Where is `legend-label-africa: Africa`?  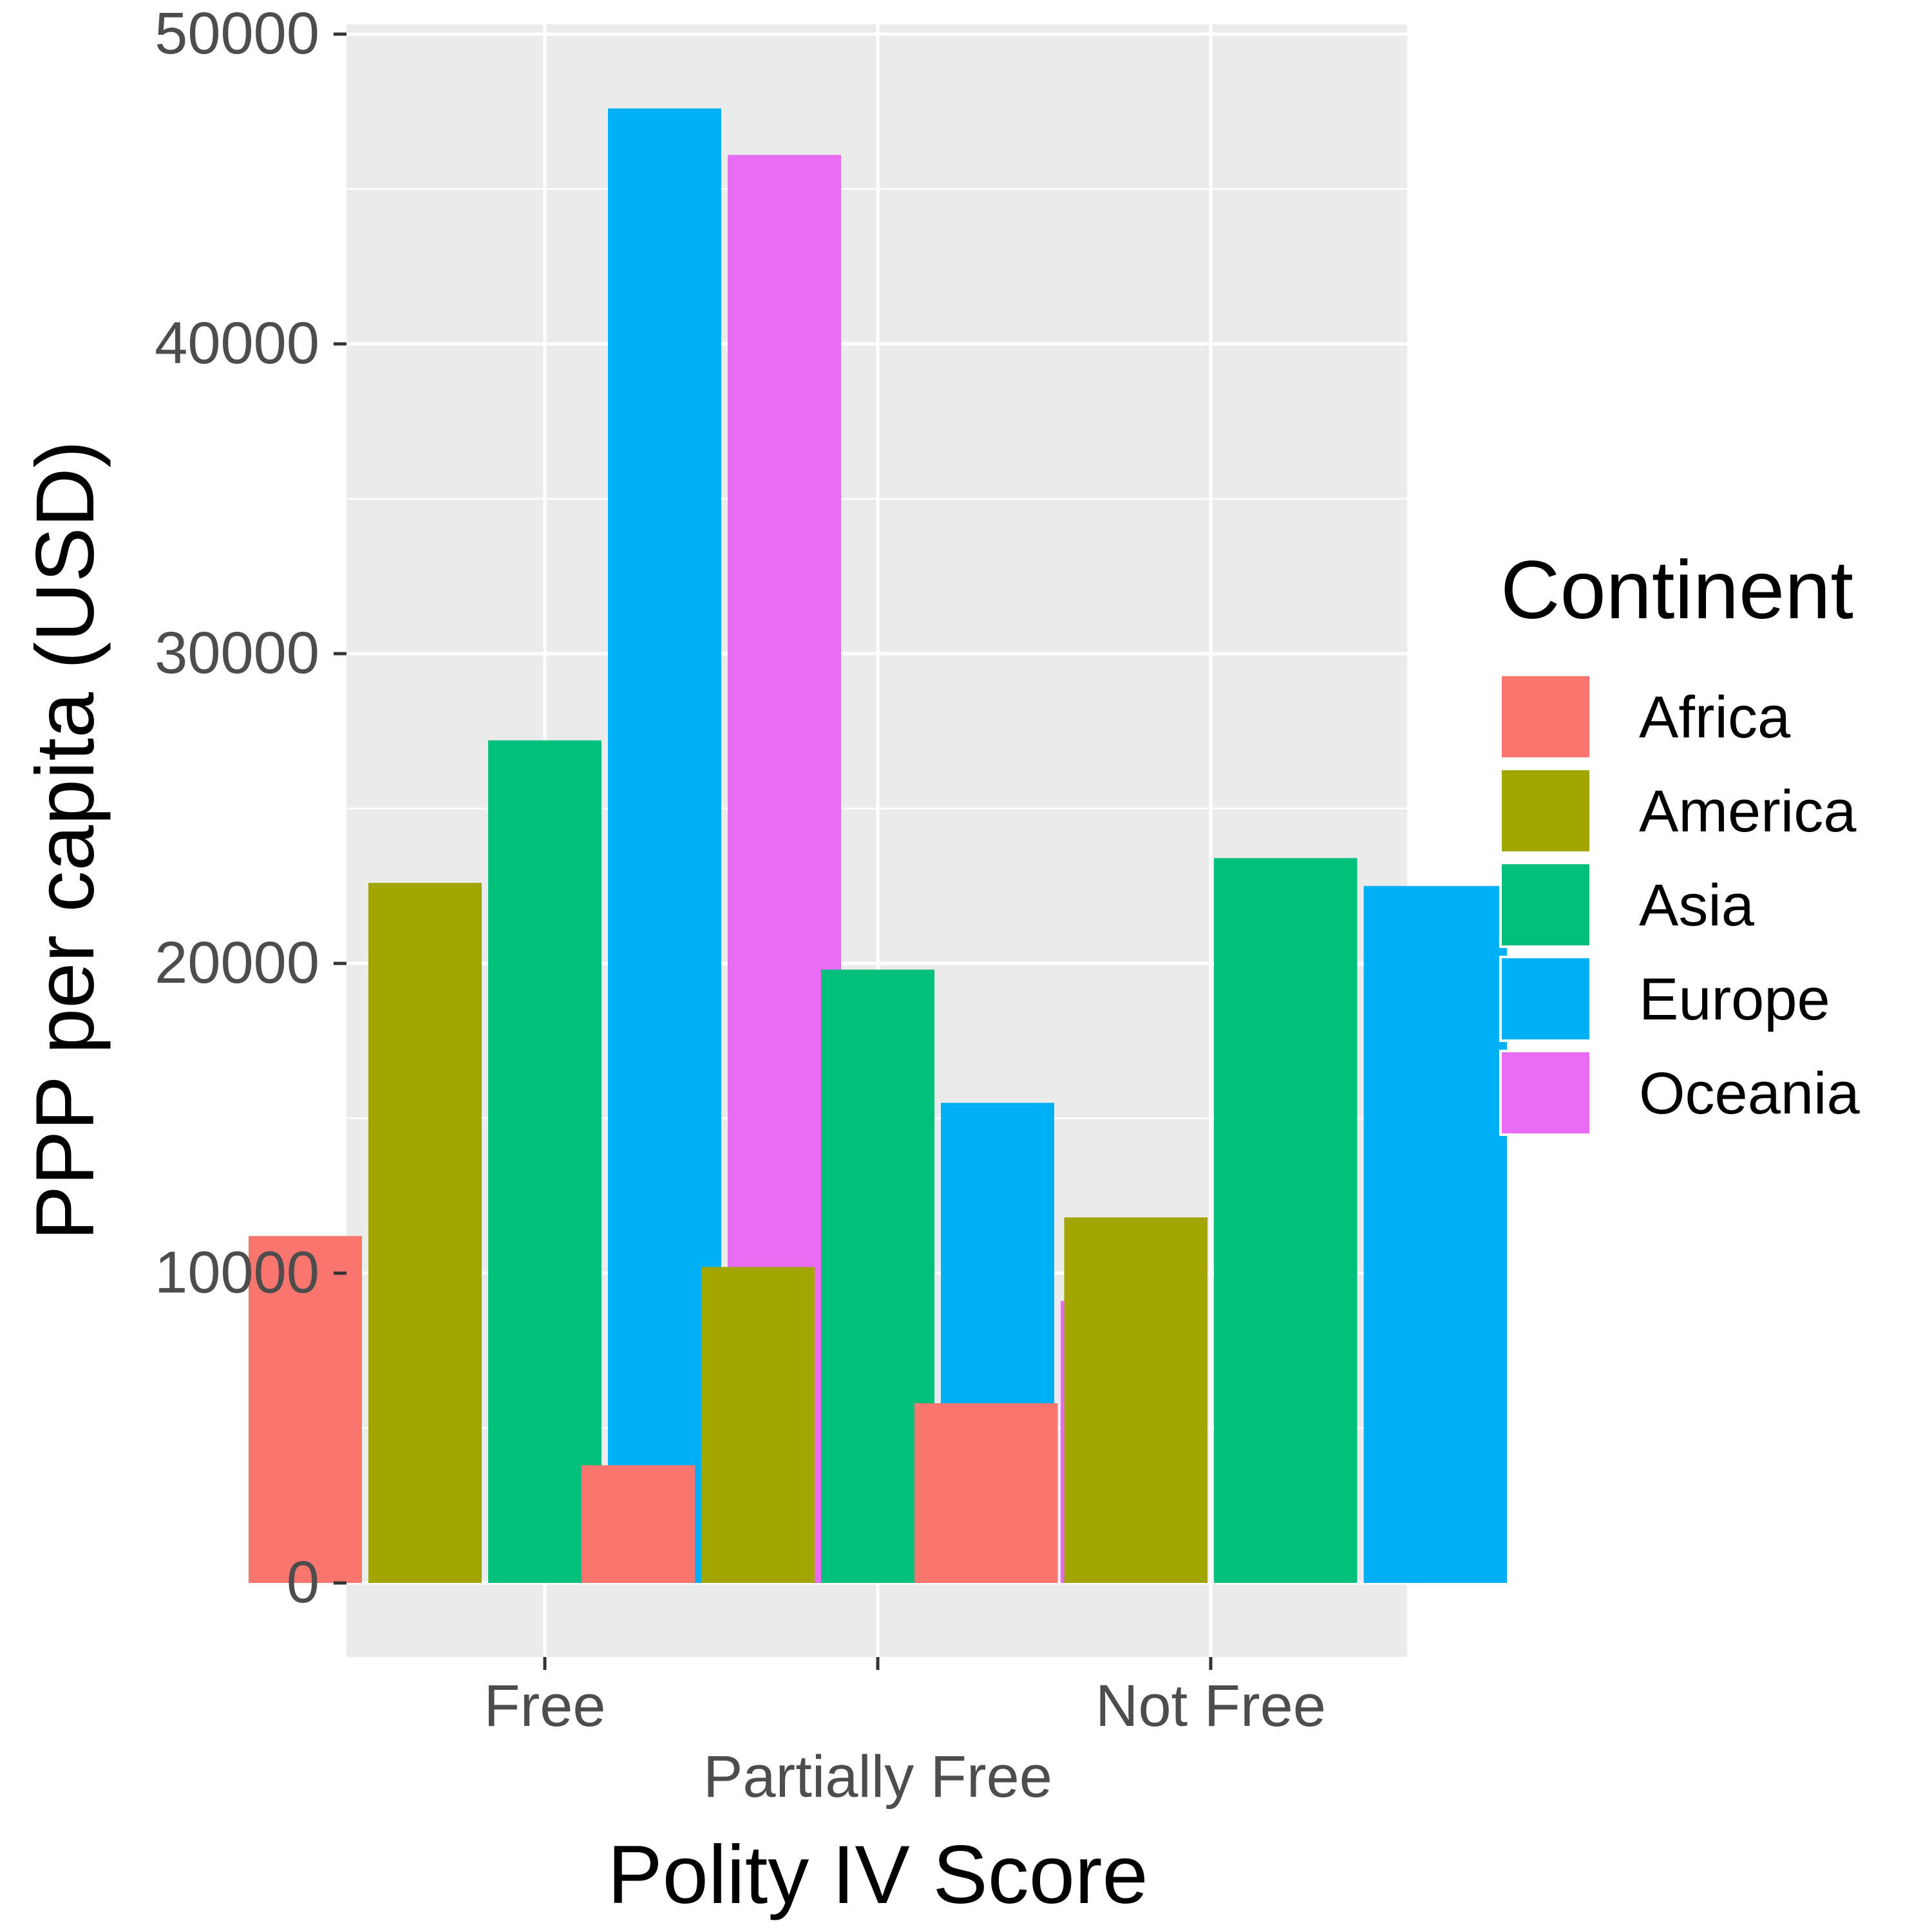
legend-label-africa: Africa is located at coordinates (1715, 717).